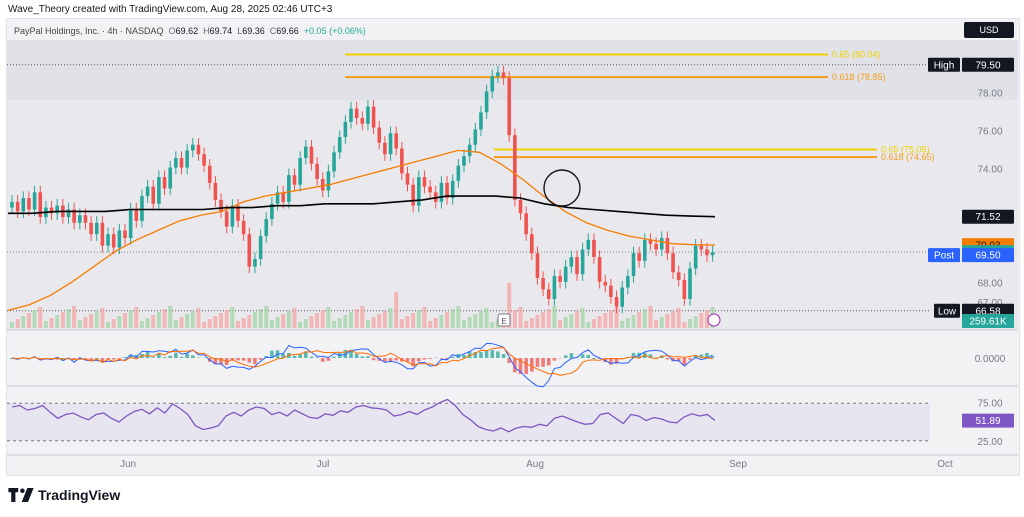  Describe the element at coordinates (738, 464) in the screenshot. I see `x-axis-label: Sep` at that location.